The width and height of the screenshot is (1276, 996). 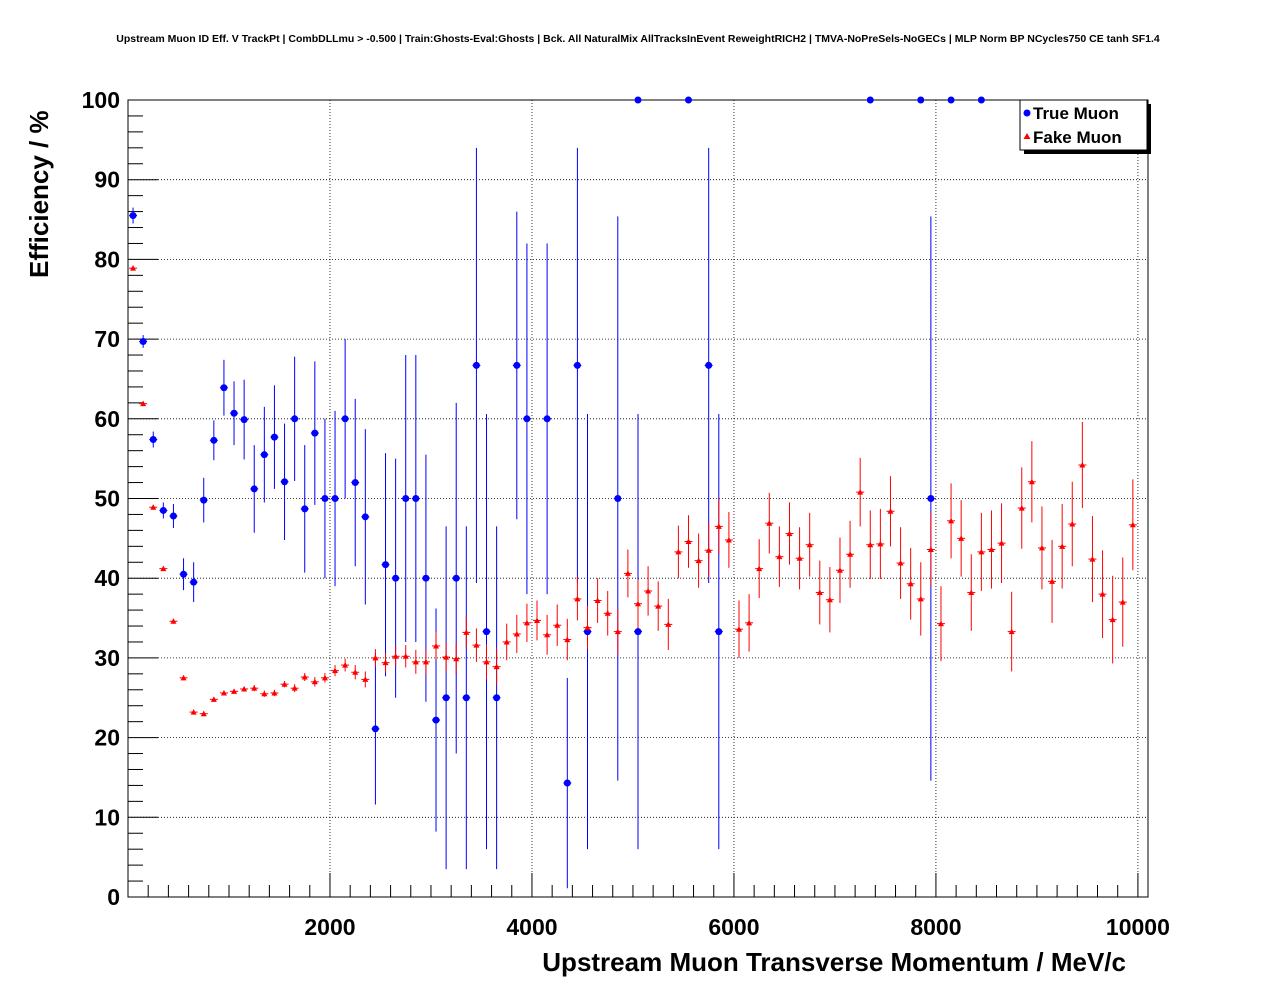 I want to click on legend-fake-muon-label: Fake Muon, so click(x=1077, y=137).